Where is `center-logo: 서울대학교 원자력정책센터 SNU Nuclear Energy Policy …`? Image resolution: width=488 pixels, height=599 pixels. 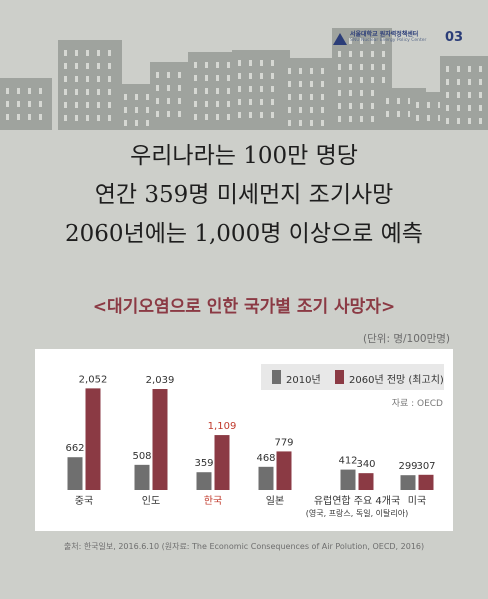 center-logo: 서울대학교 원자력정책센터 SNU Nuclear Energy Policy … is located at coordinates (379, 38).